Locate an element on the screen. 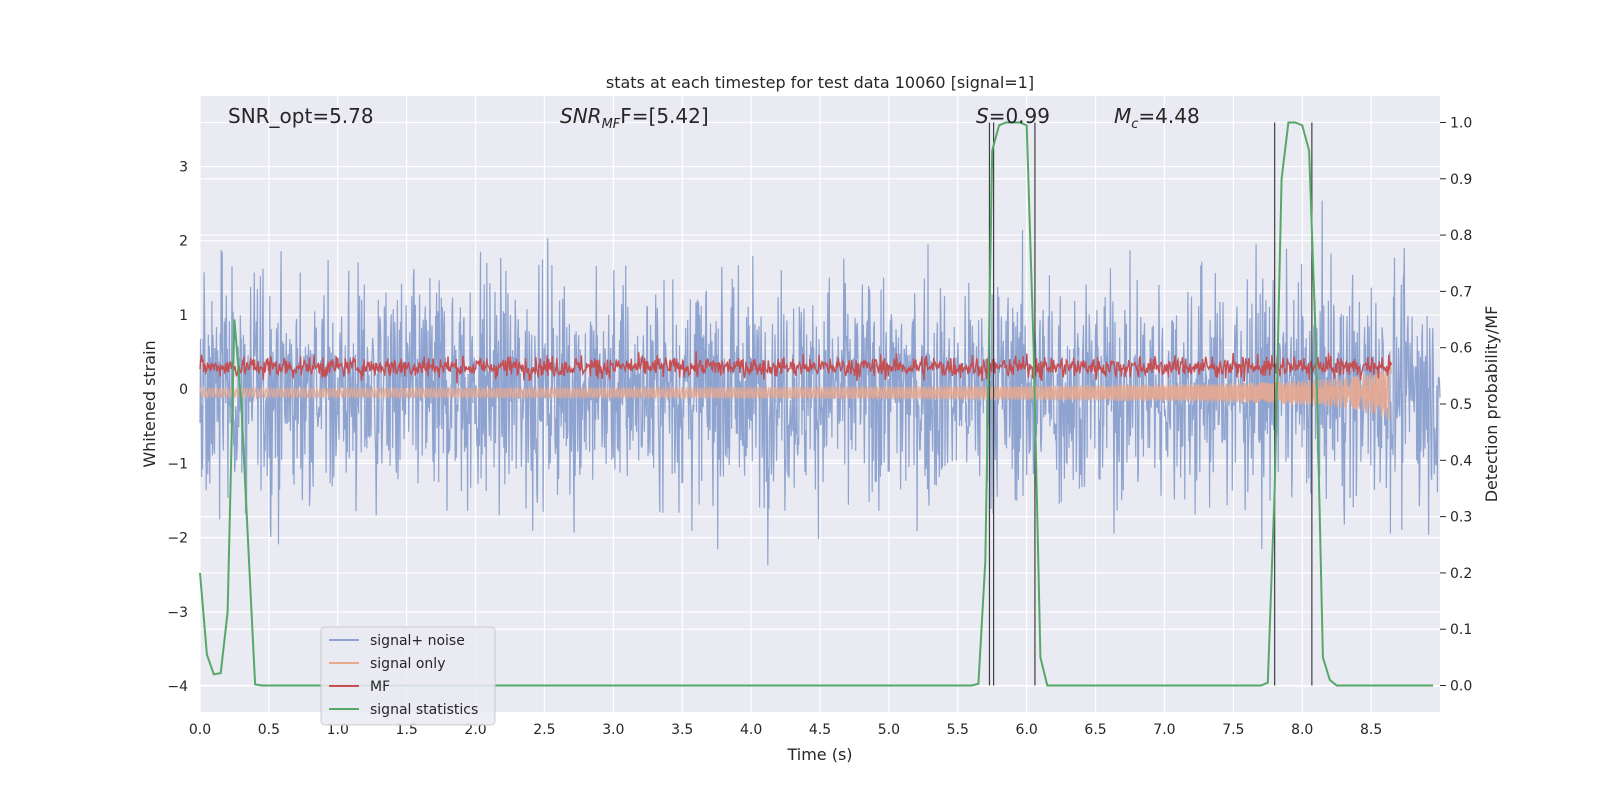 The image size is (1600, 800). x-tick-label: 7.0 is located at coordinates (1164, 730).